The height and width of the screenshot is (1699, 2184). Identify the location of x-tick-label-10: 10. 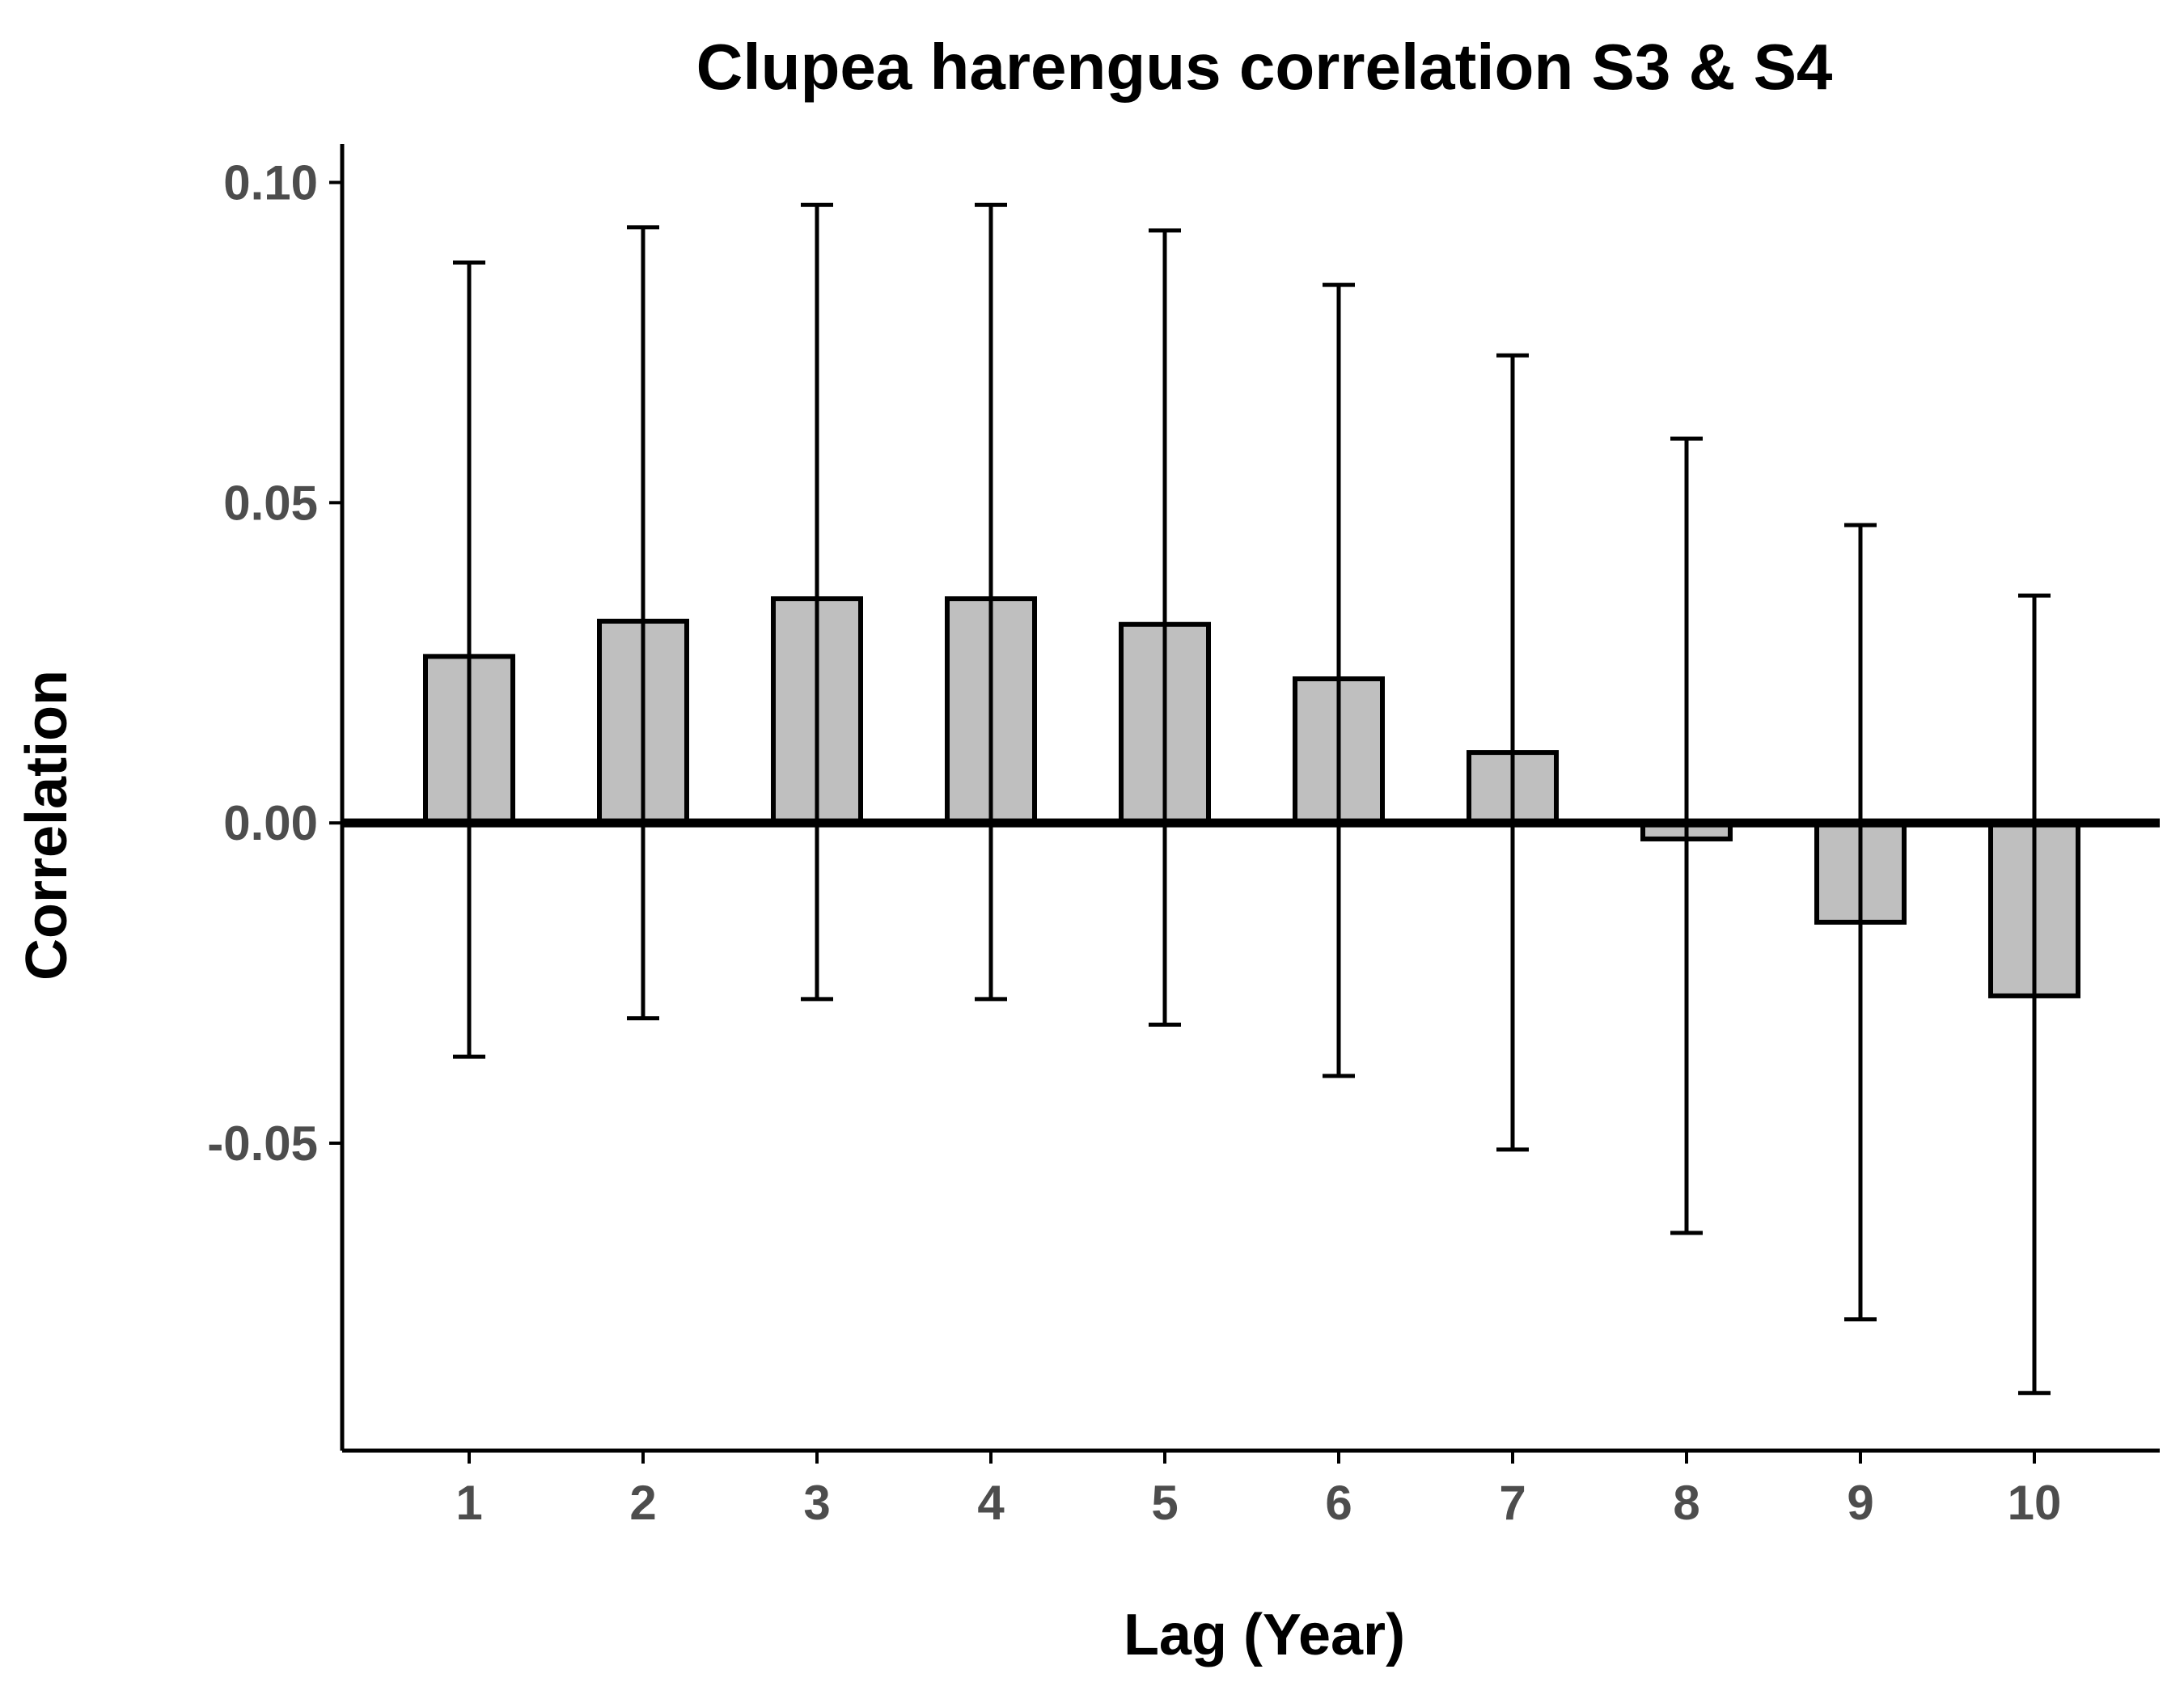
(2035, 1503).